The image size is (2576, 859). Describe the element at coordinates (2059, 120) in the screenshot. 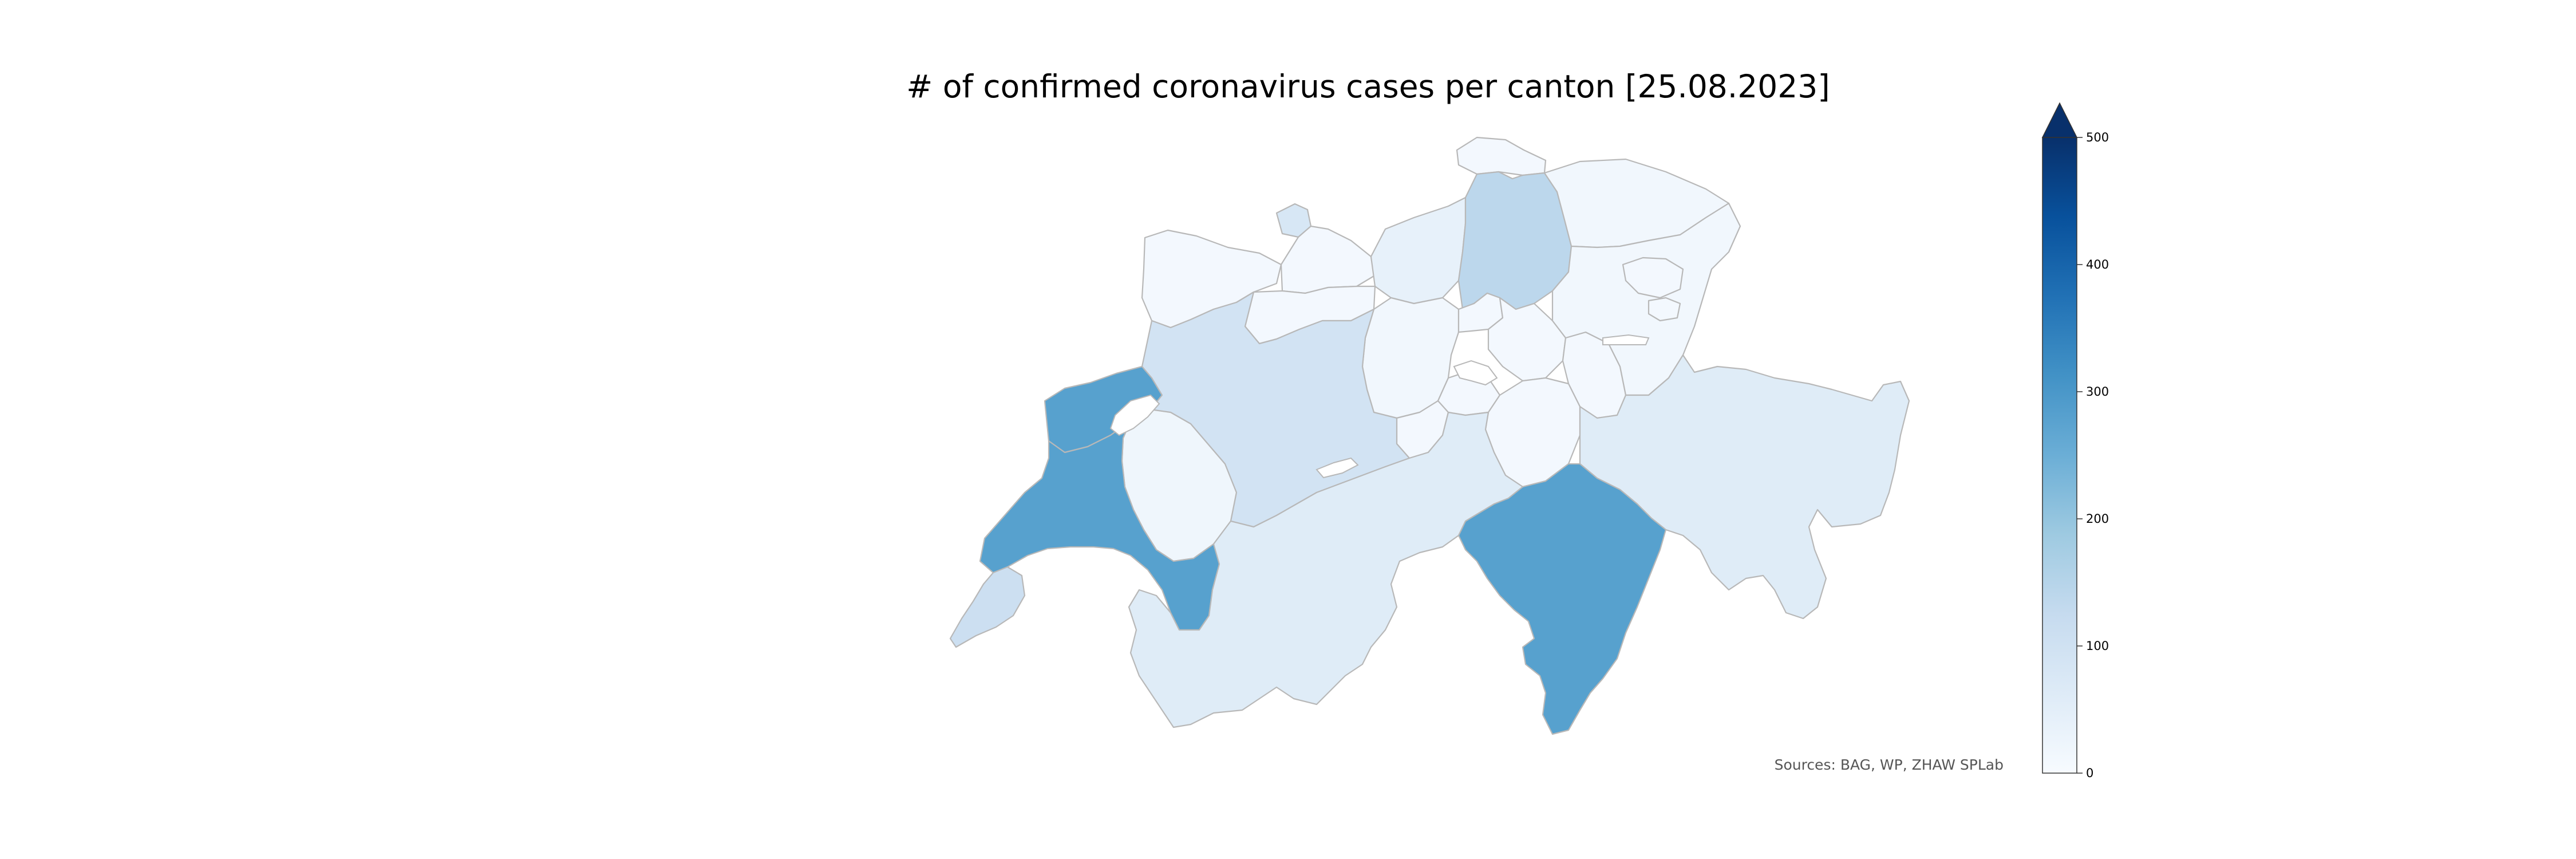

I see `colorbar-extend-arrow` at that location.